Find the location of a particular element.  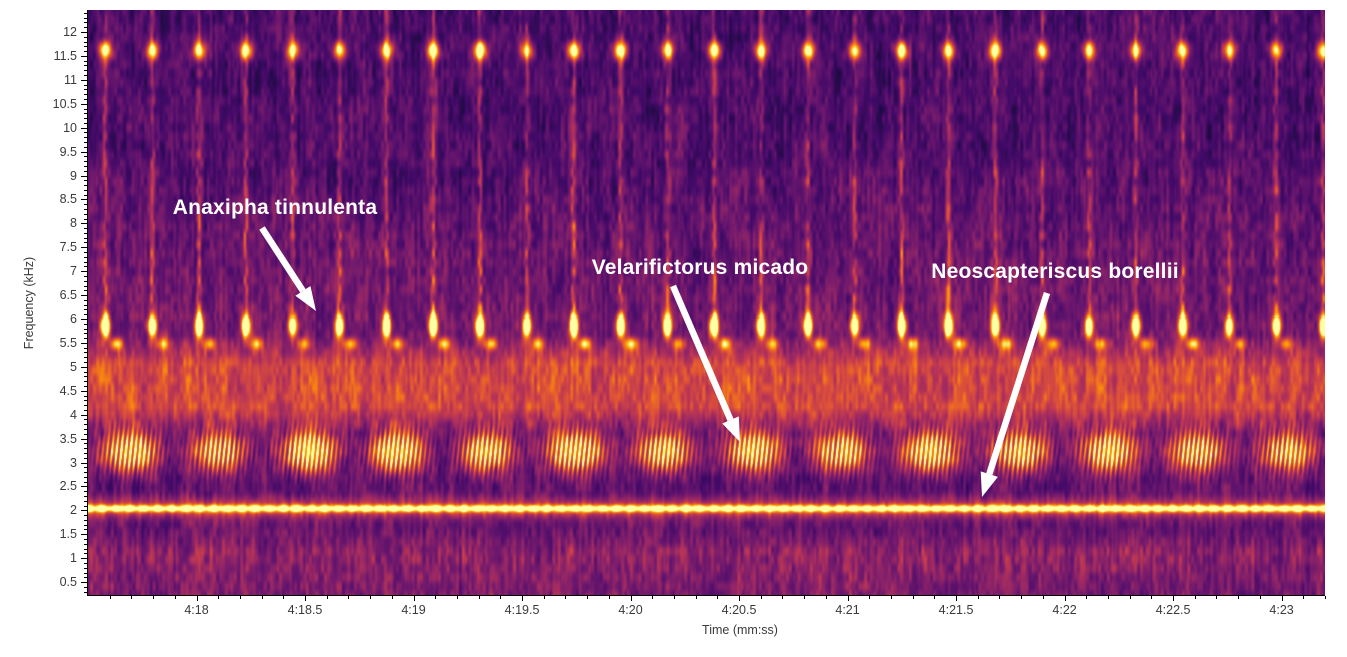

x-tick-label: 4:19.5 is located at coordinates (522, 610).